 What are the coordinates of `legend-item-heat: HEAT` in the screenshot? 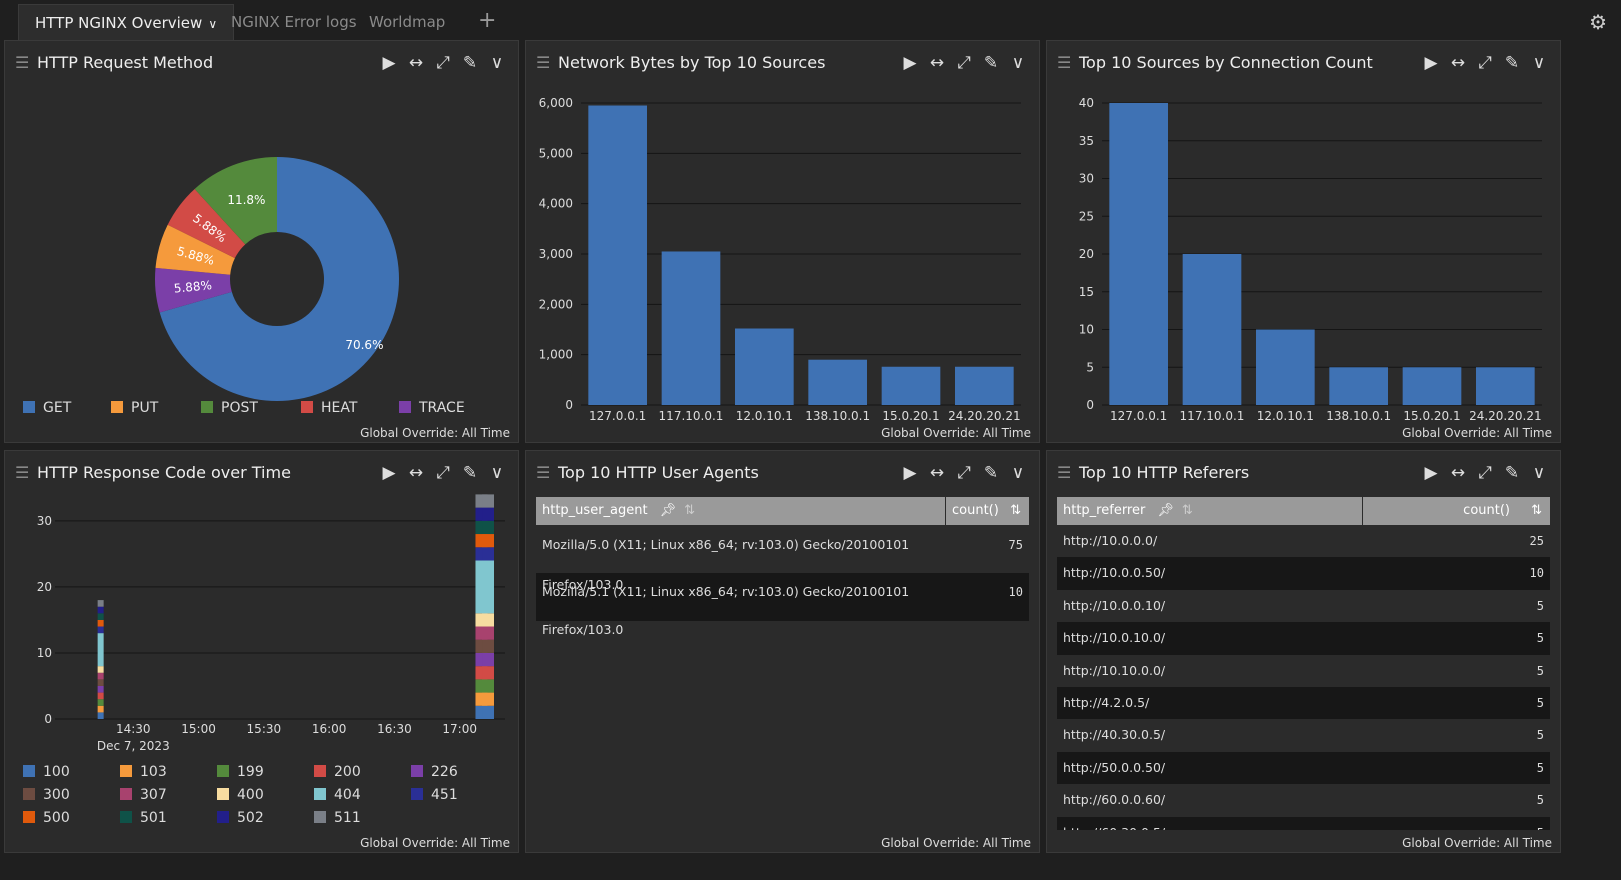 It's located at (329, 408).